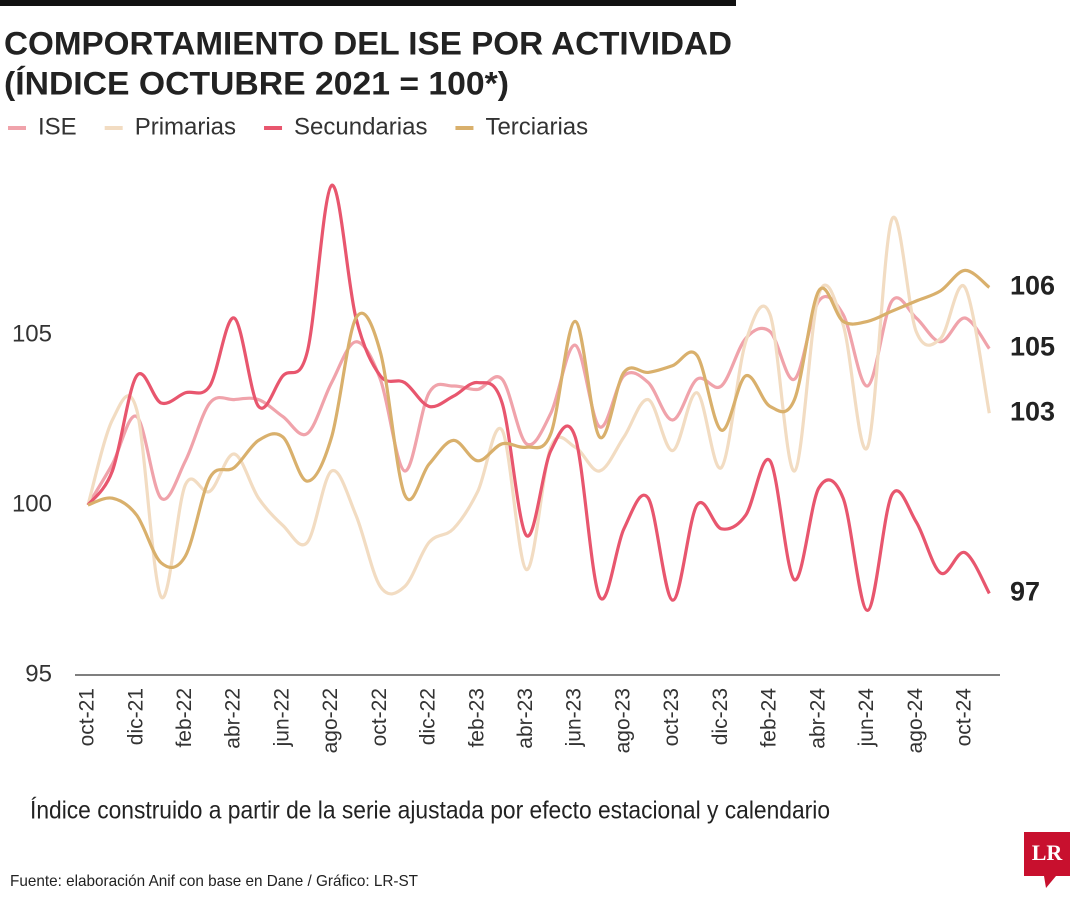  What do you see at coordinates (185, 126) in the screenshot?
I see `legend-label: Primarias` at bounding box center [185, 126].